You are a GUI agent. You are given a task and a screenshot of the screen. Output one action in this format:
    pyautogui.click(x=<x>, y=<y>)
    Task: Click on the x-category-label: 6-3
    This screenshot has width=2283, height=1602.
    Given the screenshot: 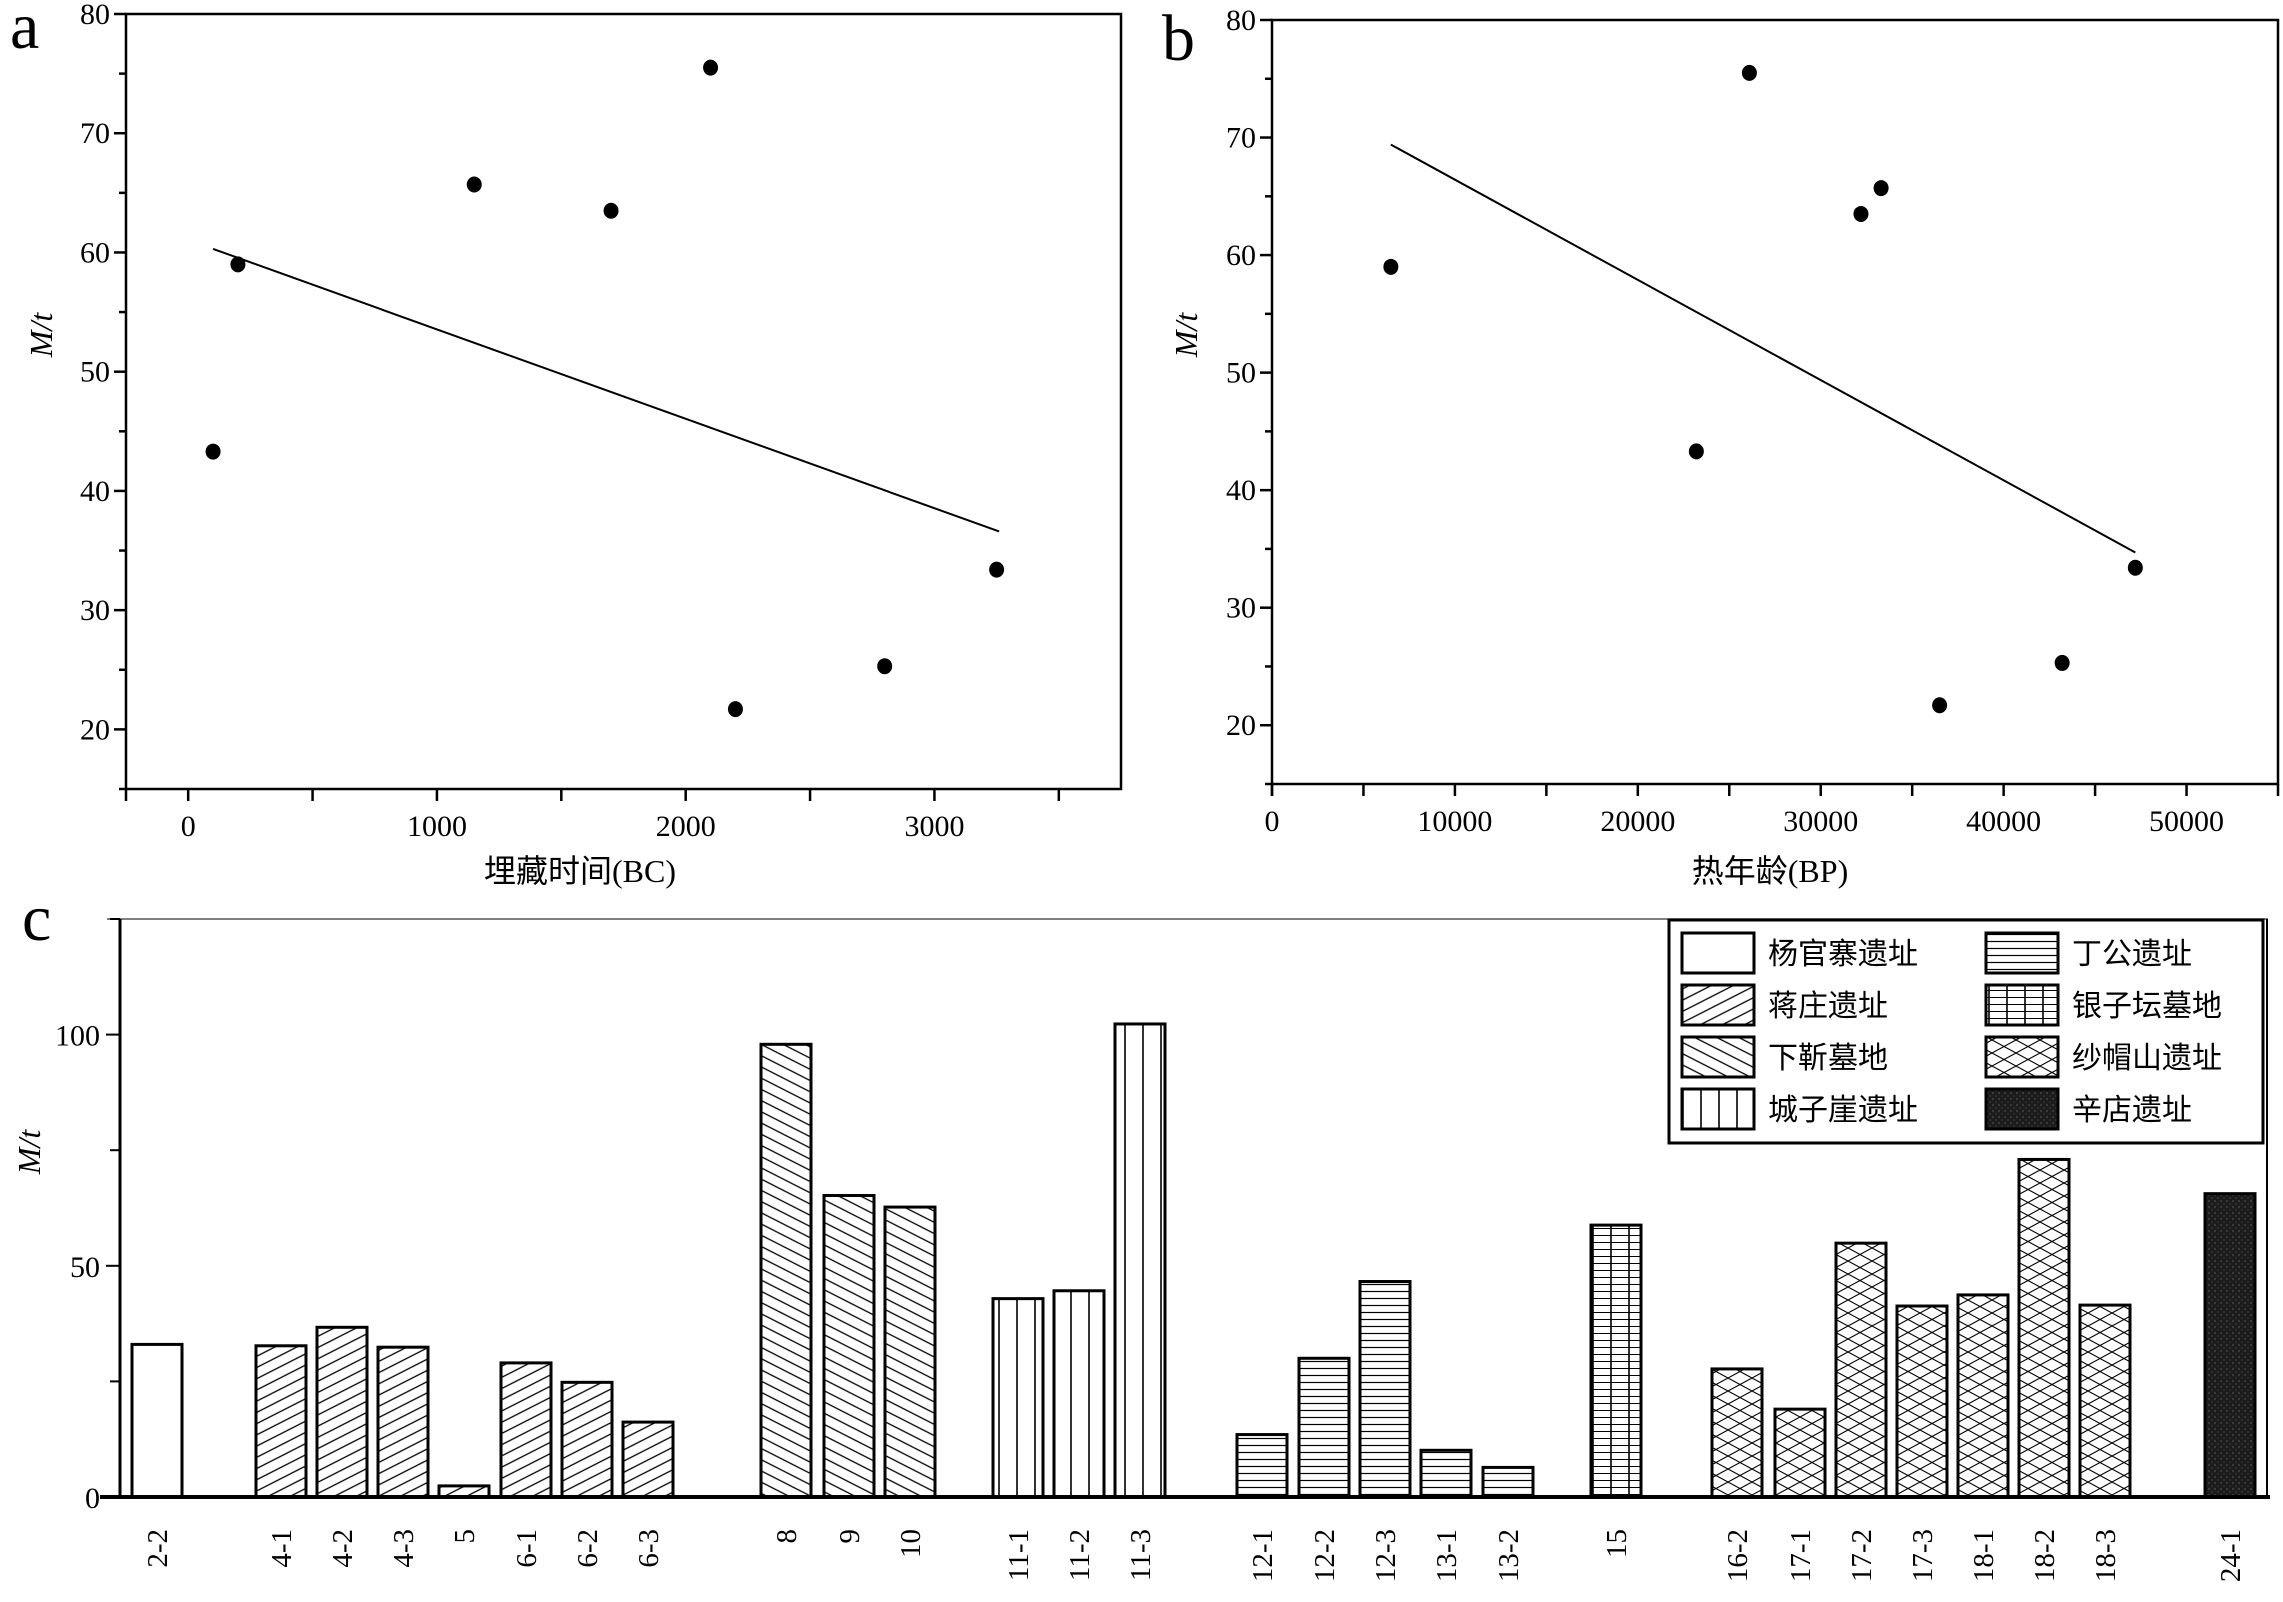 What is the action you would take?
    pyautogui.click(x=649, y=1548)
    